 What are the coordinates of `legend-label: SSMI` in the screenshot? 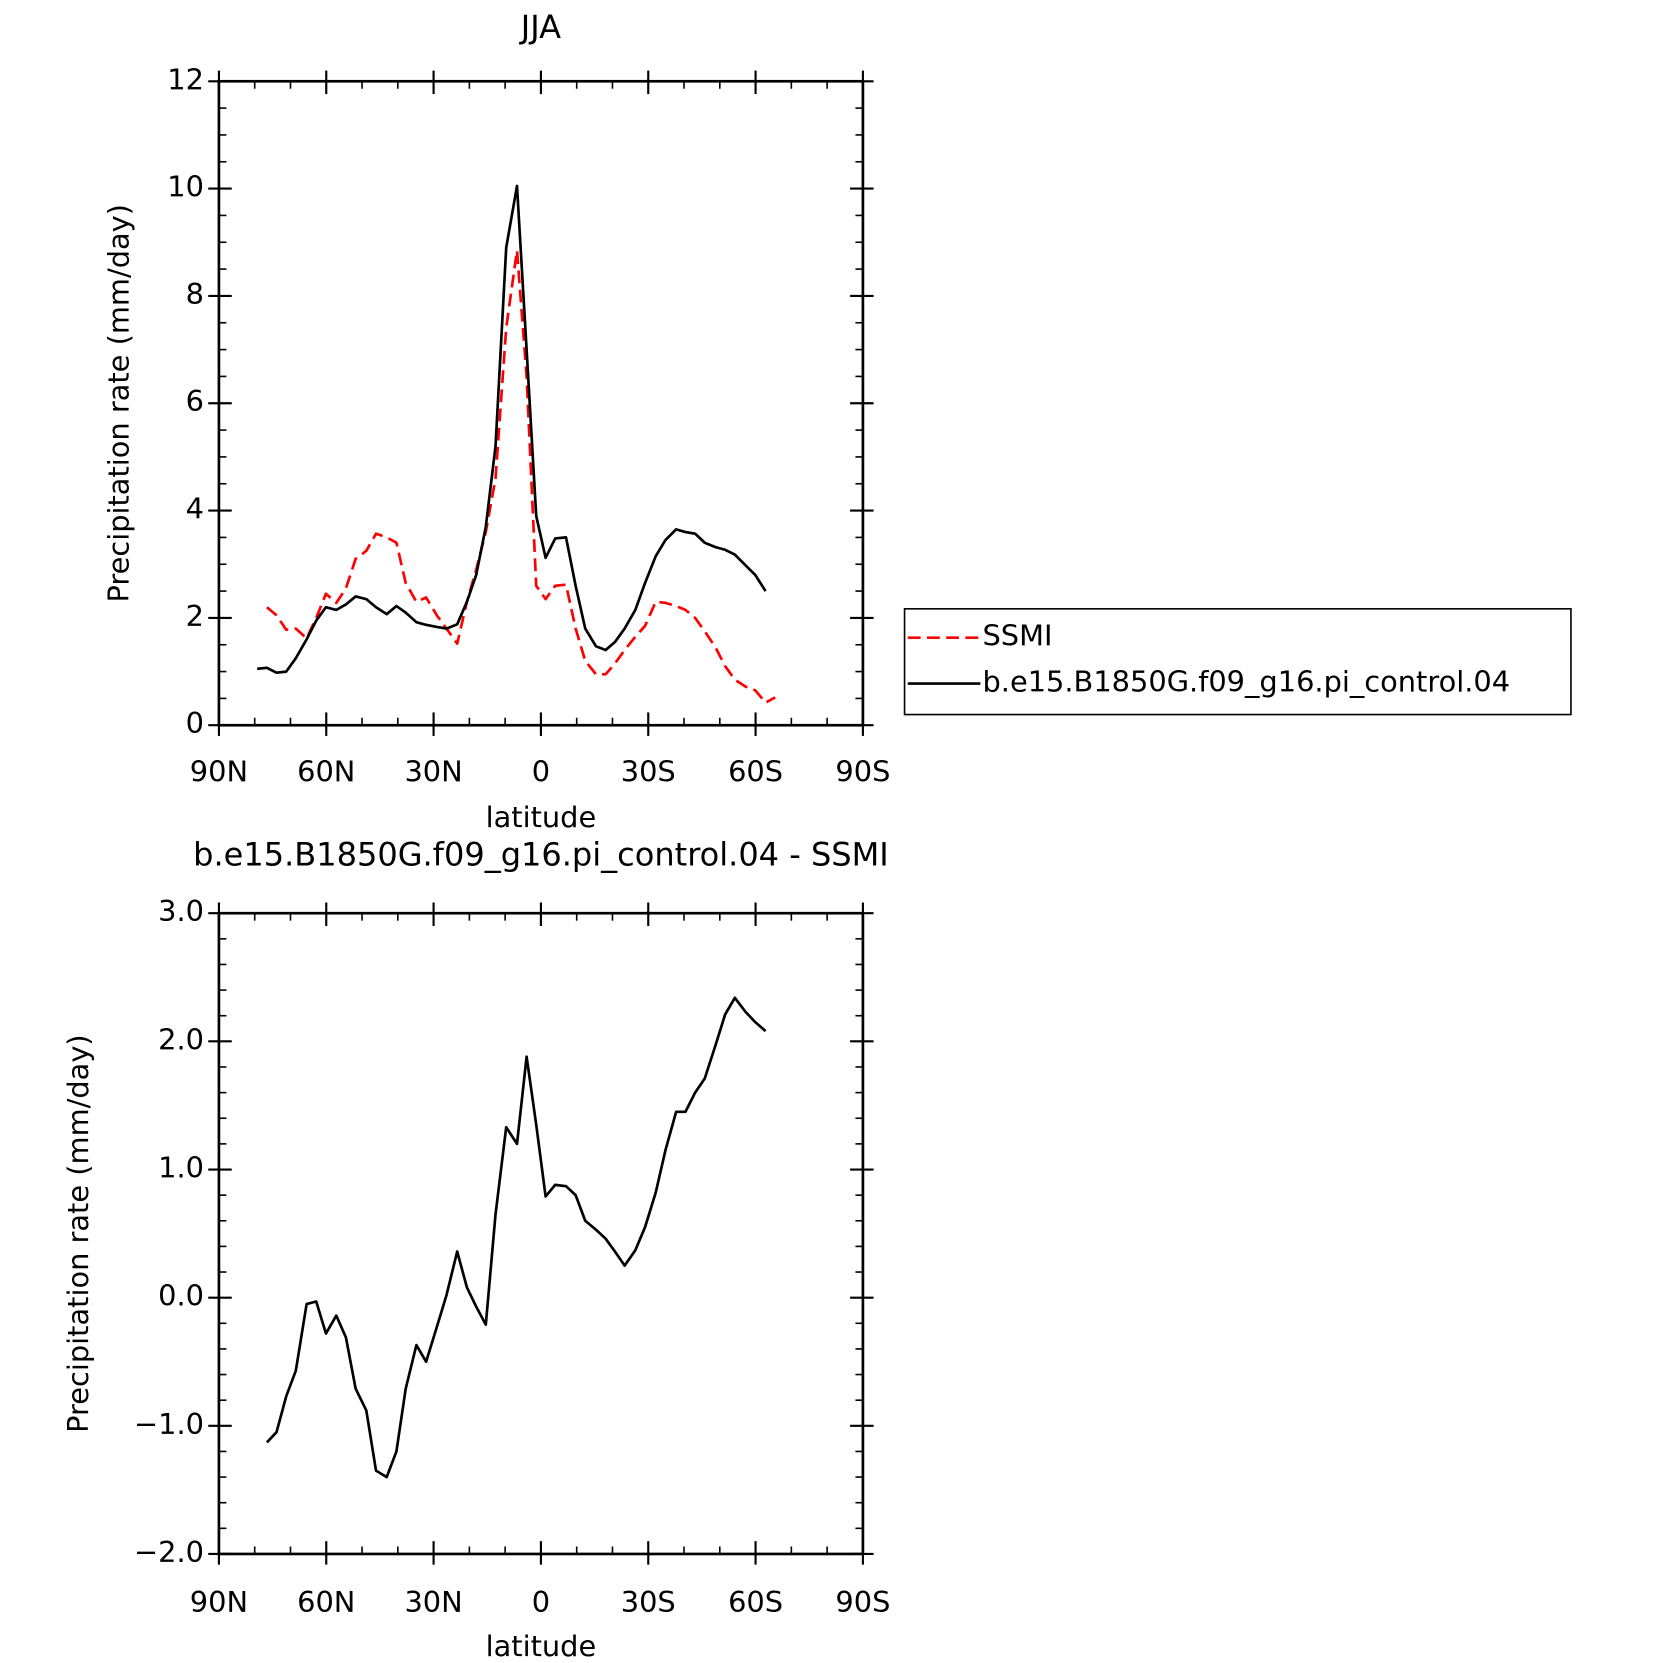 It's located at (1018, 636).